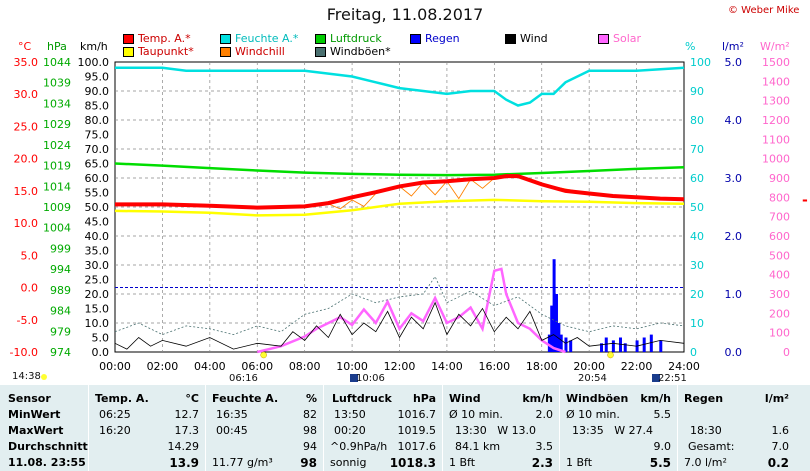  What do you see at coordinates (97, 193) in the screenshot?
I see `wind-tick: 55.0` at bounding box center [97, 193].